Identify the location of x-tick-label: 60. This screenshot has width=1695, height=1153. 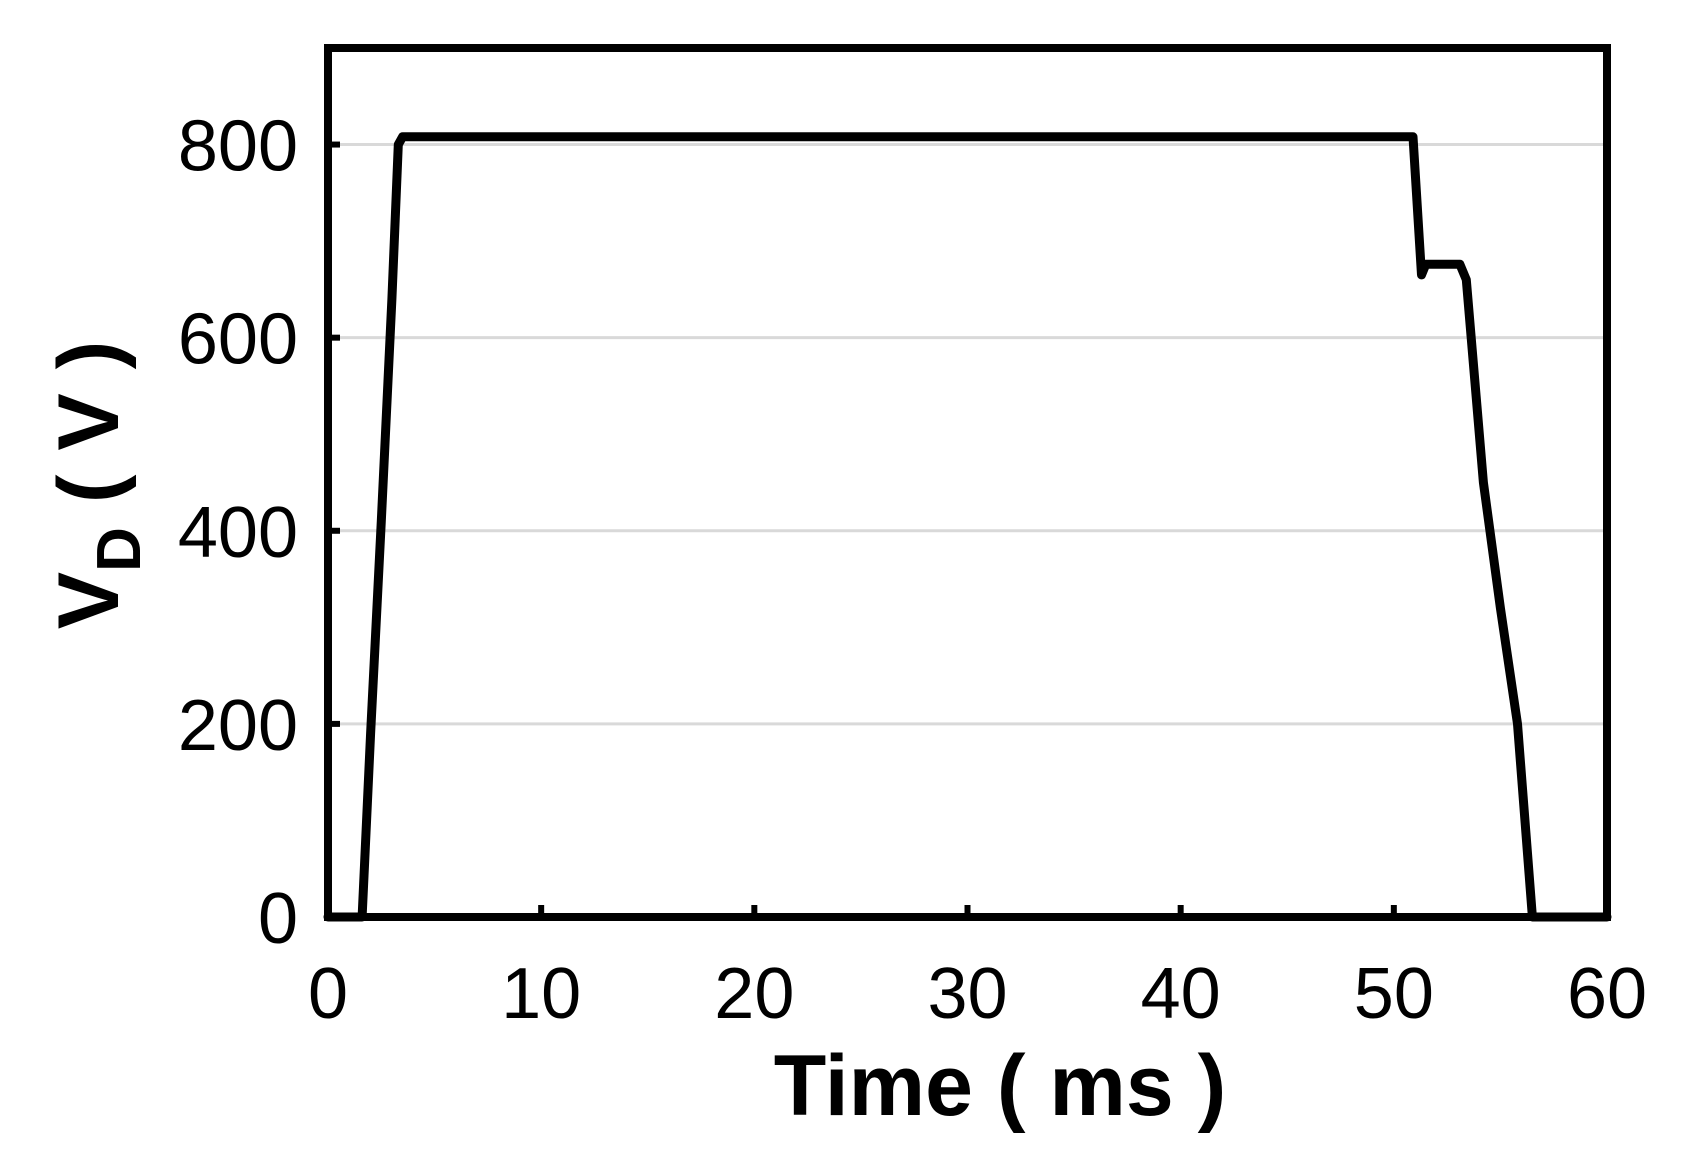
(1607, 994).